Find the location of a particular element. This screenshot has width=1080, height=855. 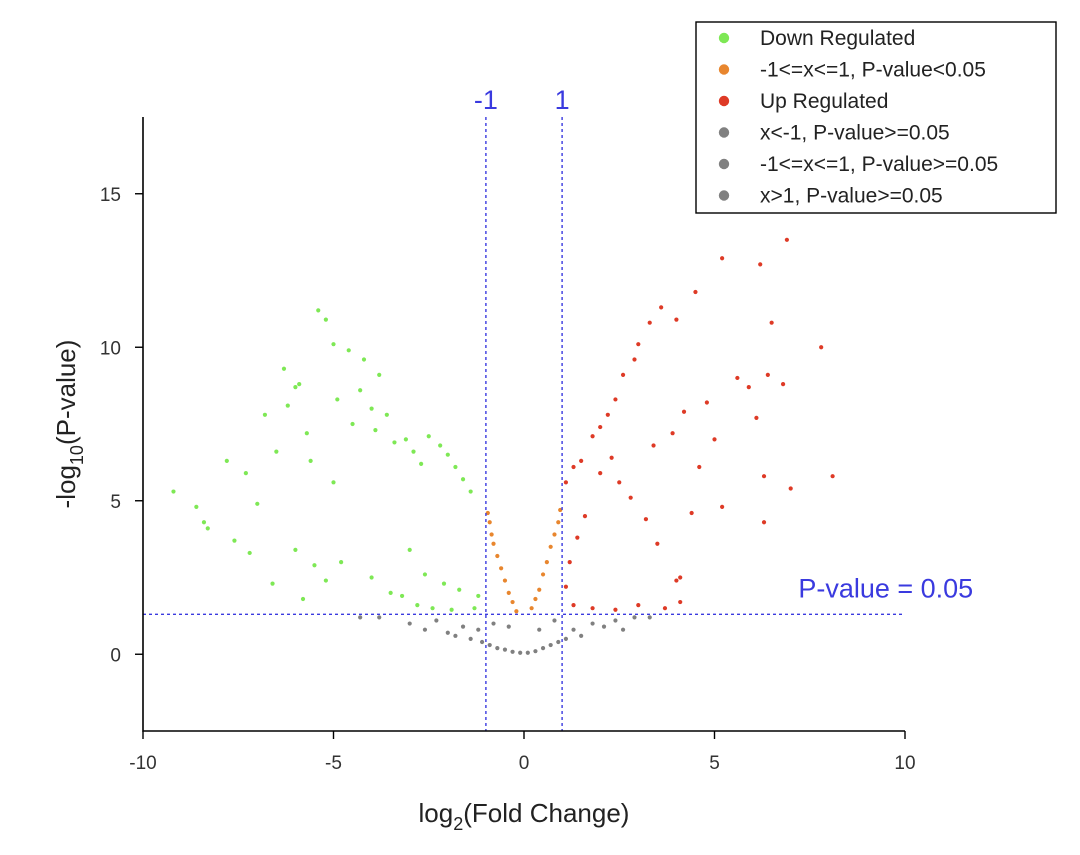

reference-label-pvalue: P-value = 0.05 is located at coordinates (885, 588).